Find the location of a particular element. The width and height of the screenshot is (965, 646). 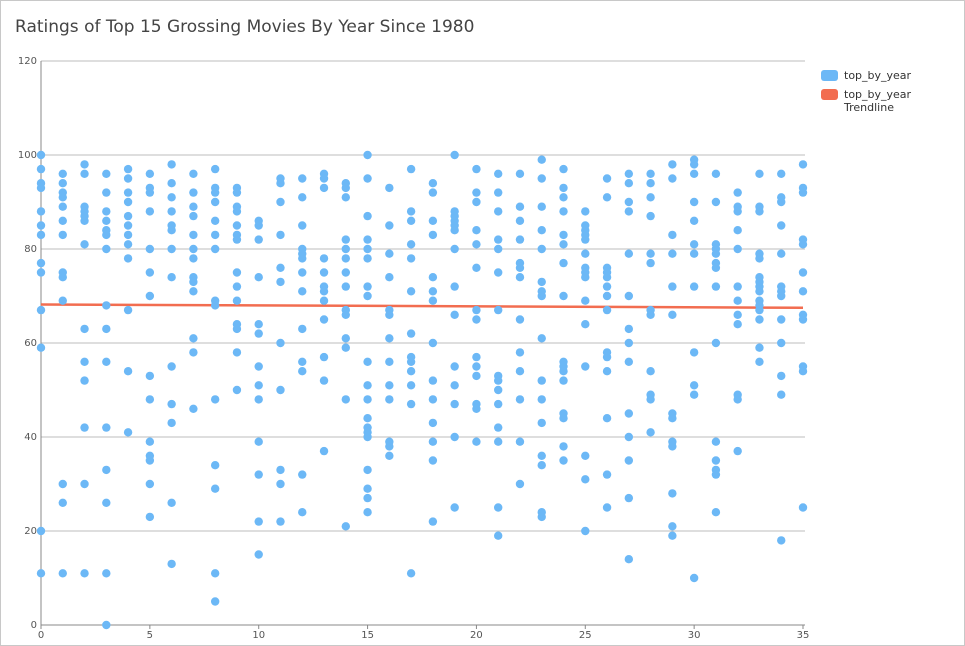

legend-item-top-by-year: top_by_year is located at coordinates (872, 75).